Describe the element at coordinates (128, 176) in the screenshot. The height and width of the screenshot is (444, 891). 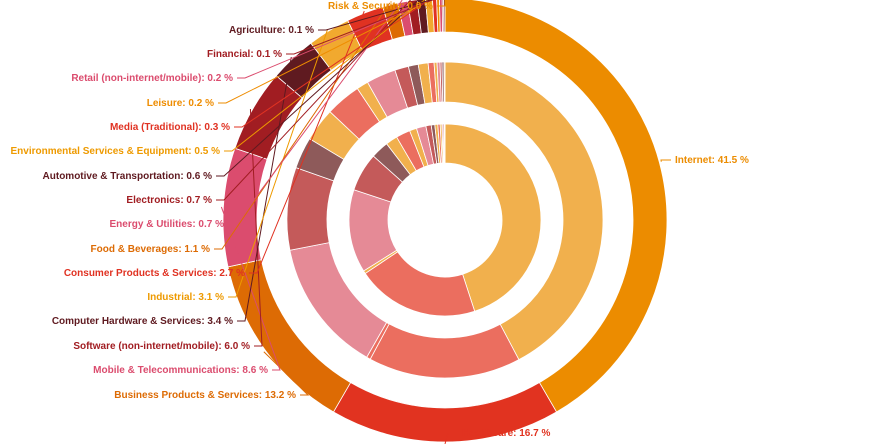
I see `data-label: Automotive & Transportation: 0.6 %` at that location.